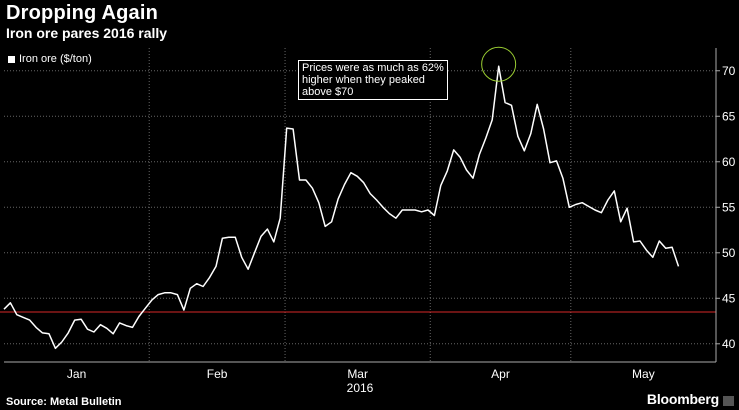 The height and width of the screenshot is (410, 739). I want to click on y-tick-label-70: 70, so click(729, 71).